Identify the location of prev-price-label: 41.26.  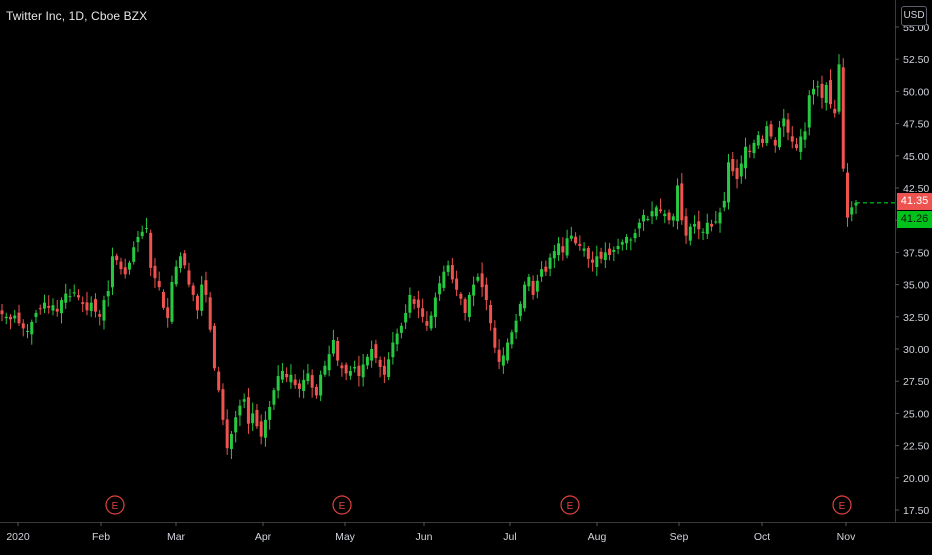
(914, 219).